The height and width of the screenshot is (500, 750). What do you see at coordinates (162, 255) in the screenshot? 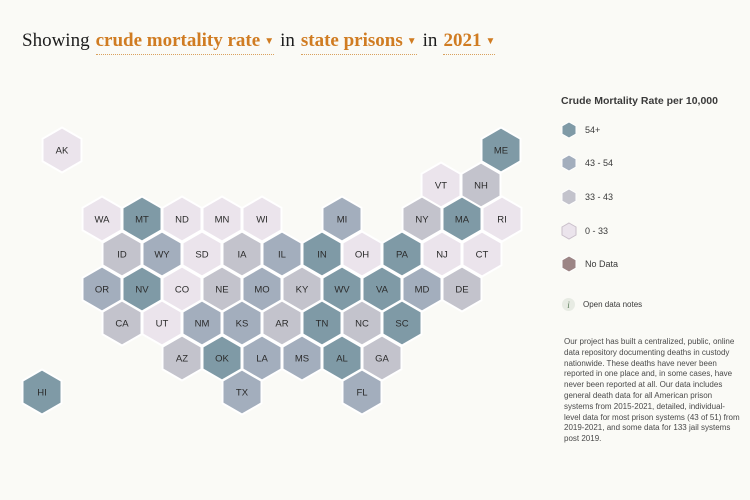
I see `state-label: WY` at bounding box center [162, 255].